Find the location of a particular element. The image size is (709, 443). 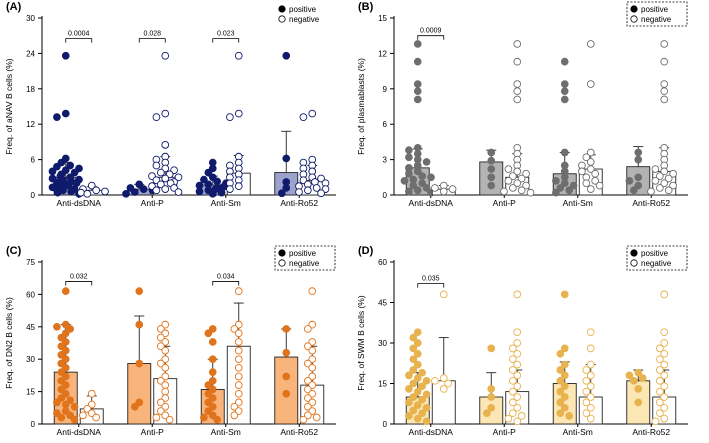

y-axis-label: Freq. of plasmablasts (%) is located at coordinates (361, 106).